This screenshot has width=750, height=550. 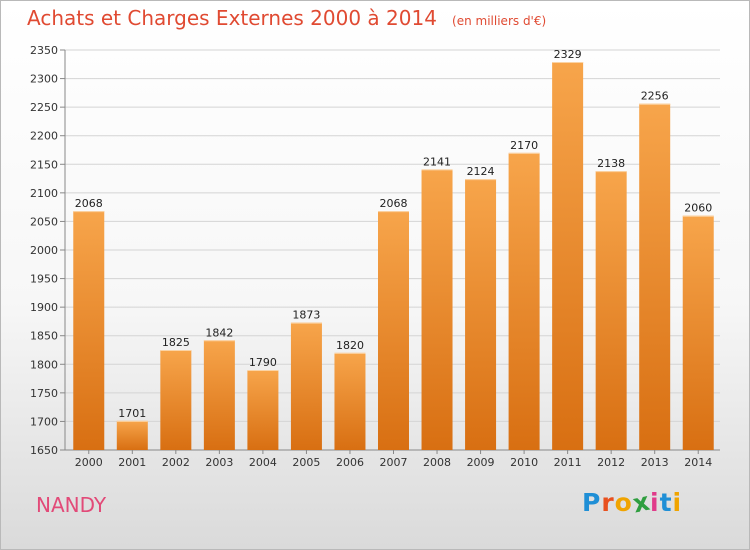 I want to click on data-label: 2256, so click(x=655, y=96).